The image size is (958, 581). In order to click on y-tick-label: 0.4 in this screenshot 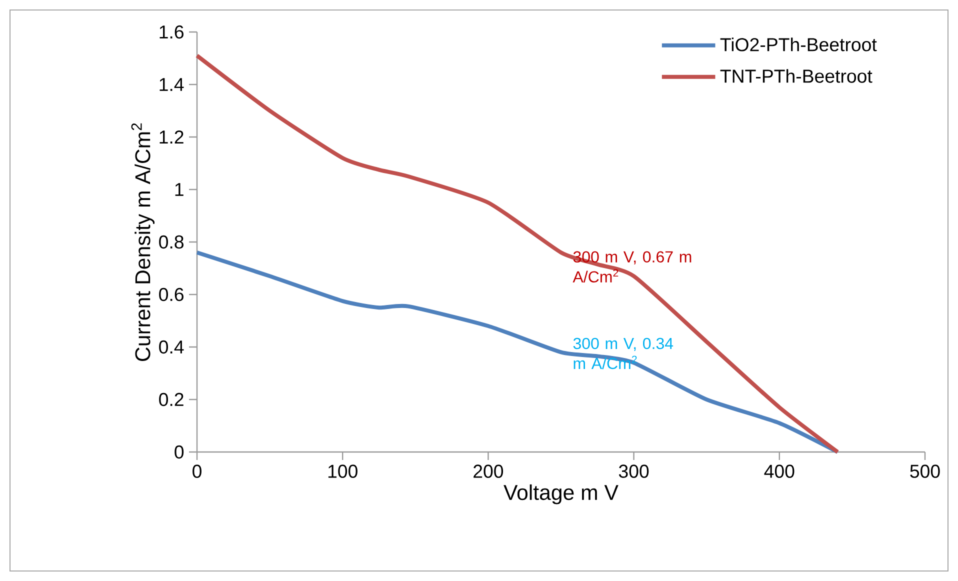, I will do `click(171, 347)`.